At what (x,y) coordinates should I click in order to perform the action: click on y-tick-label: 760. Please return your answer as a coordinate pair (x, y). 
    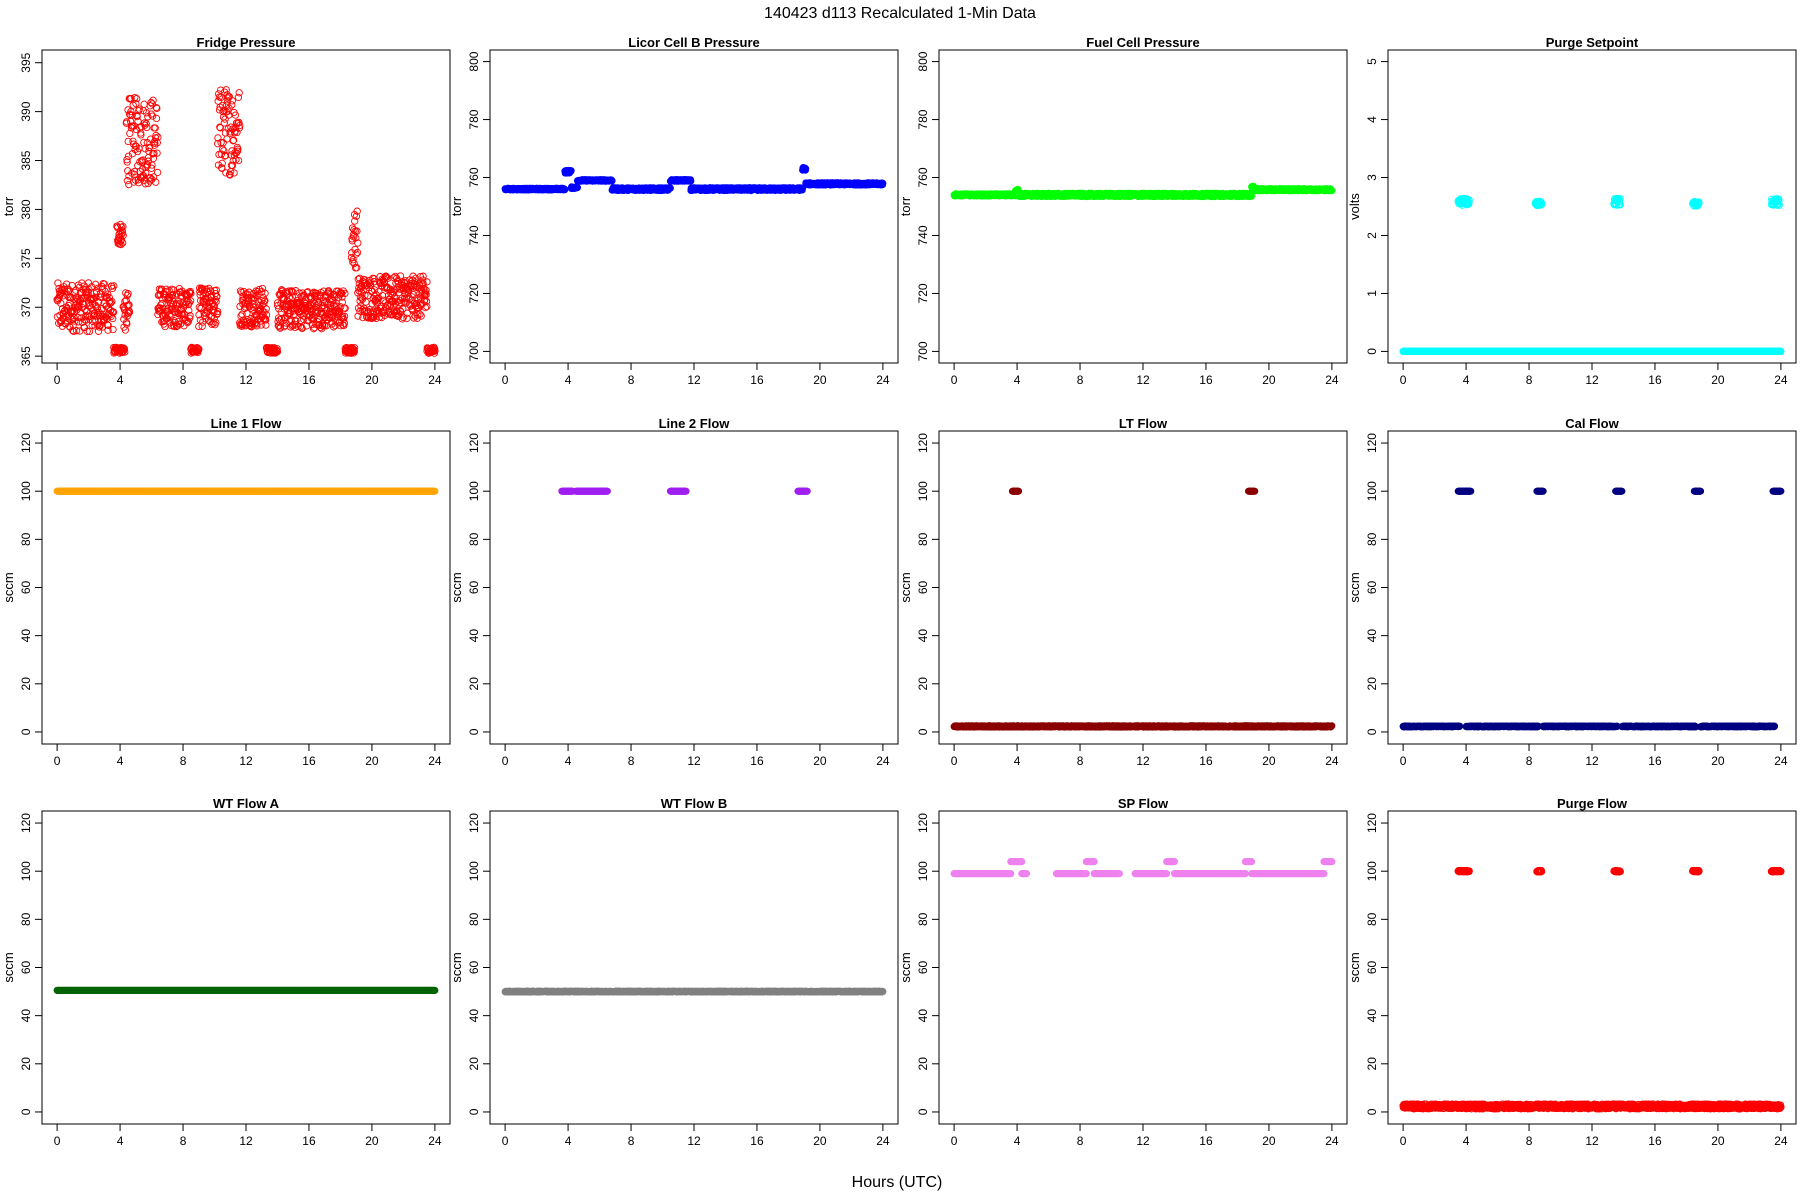
    Looking at the image, I should click on (923, 177).